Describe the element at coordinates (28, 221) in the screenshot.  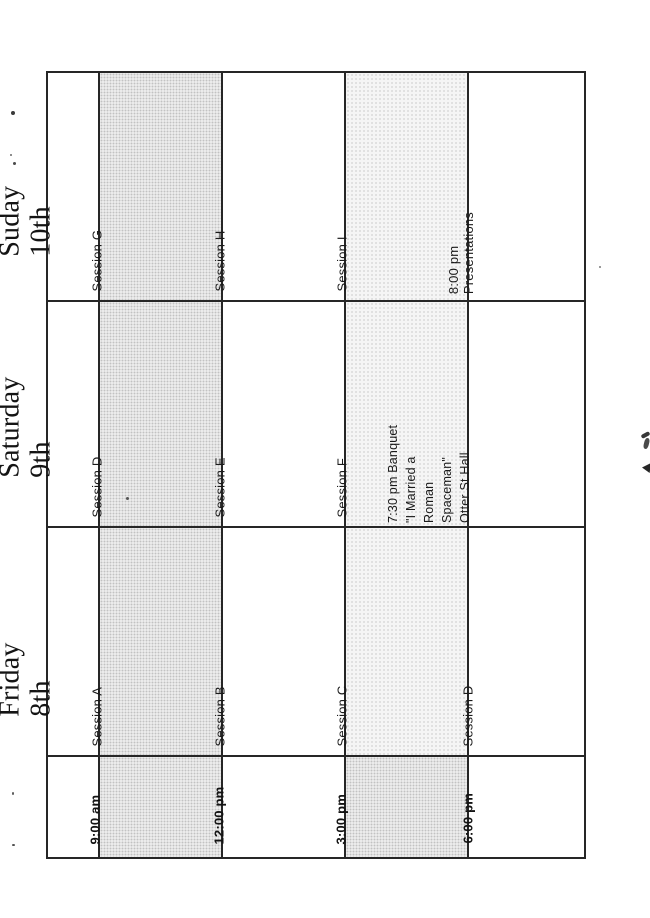
I see `sunday-header-label: Suday 10th` at that location.